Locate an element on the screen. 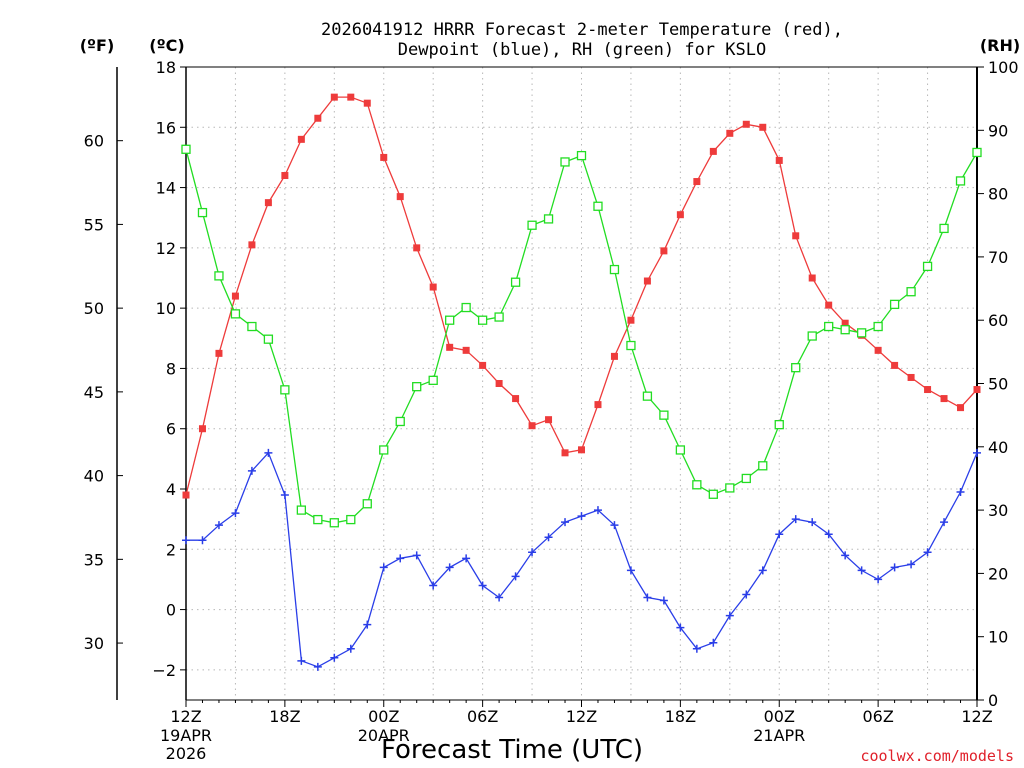  rh-tick-label: 10 is located at coordinates (998, 637).